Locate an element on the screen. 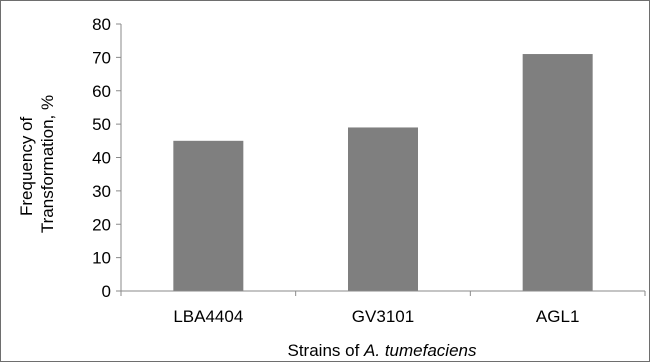 This screenshot has height=362, width=650. y-tick-label: 50 is located at coordinates (101, 124).